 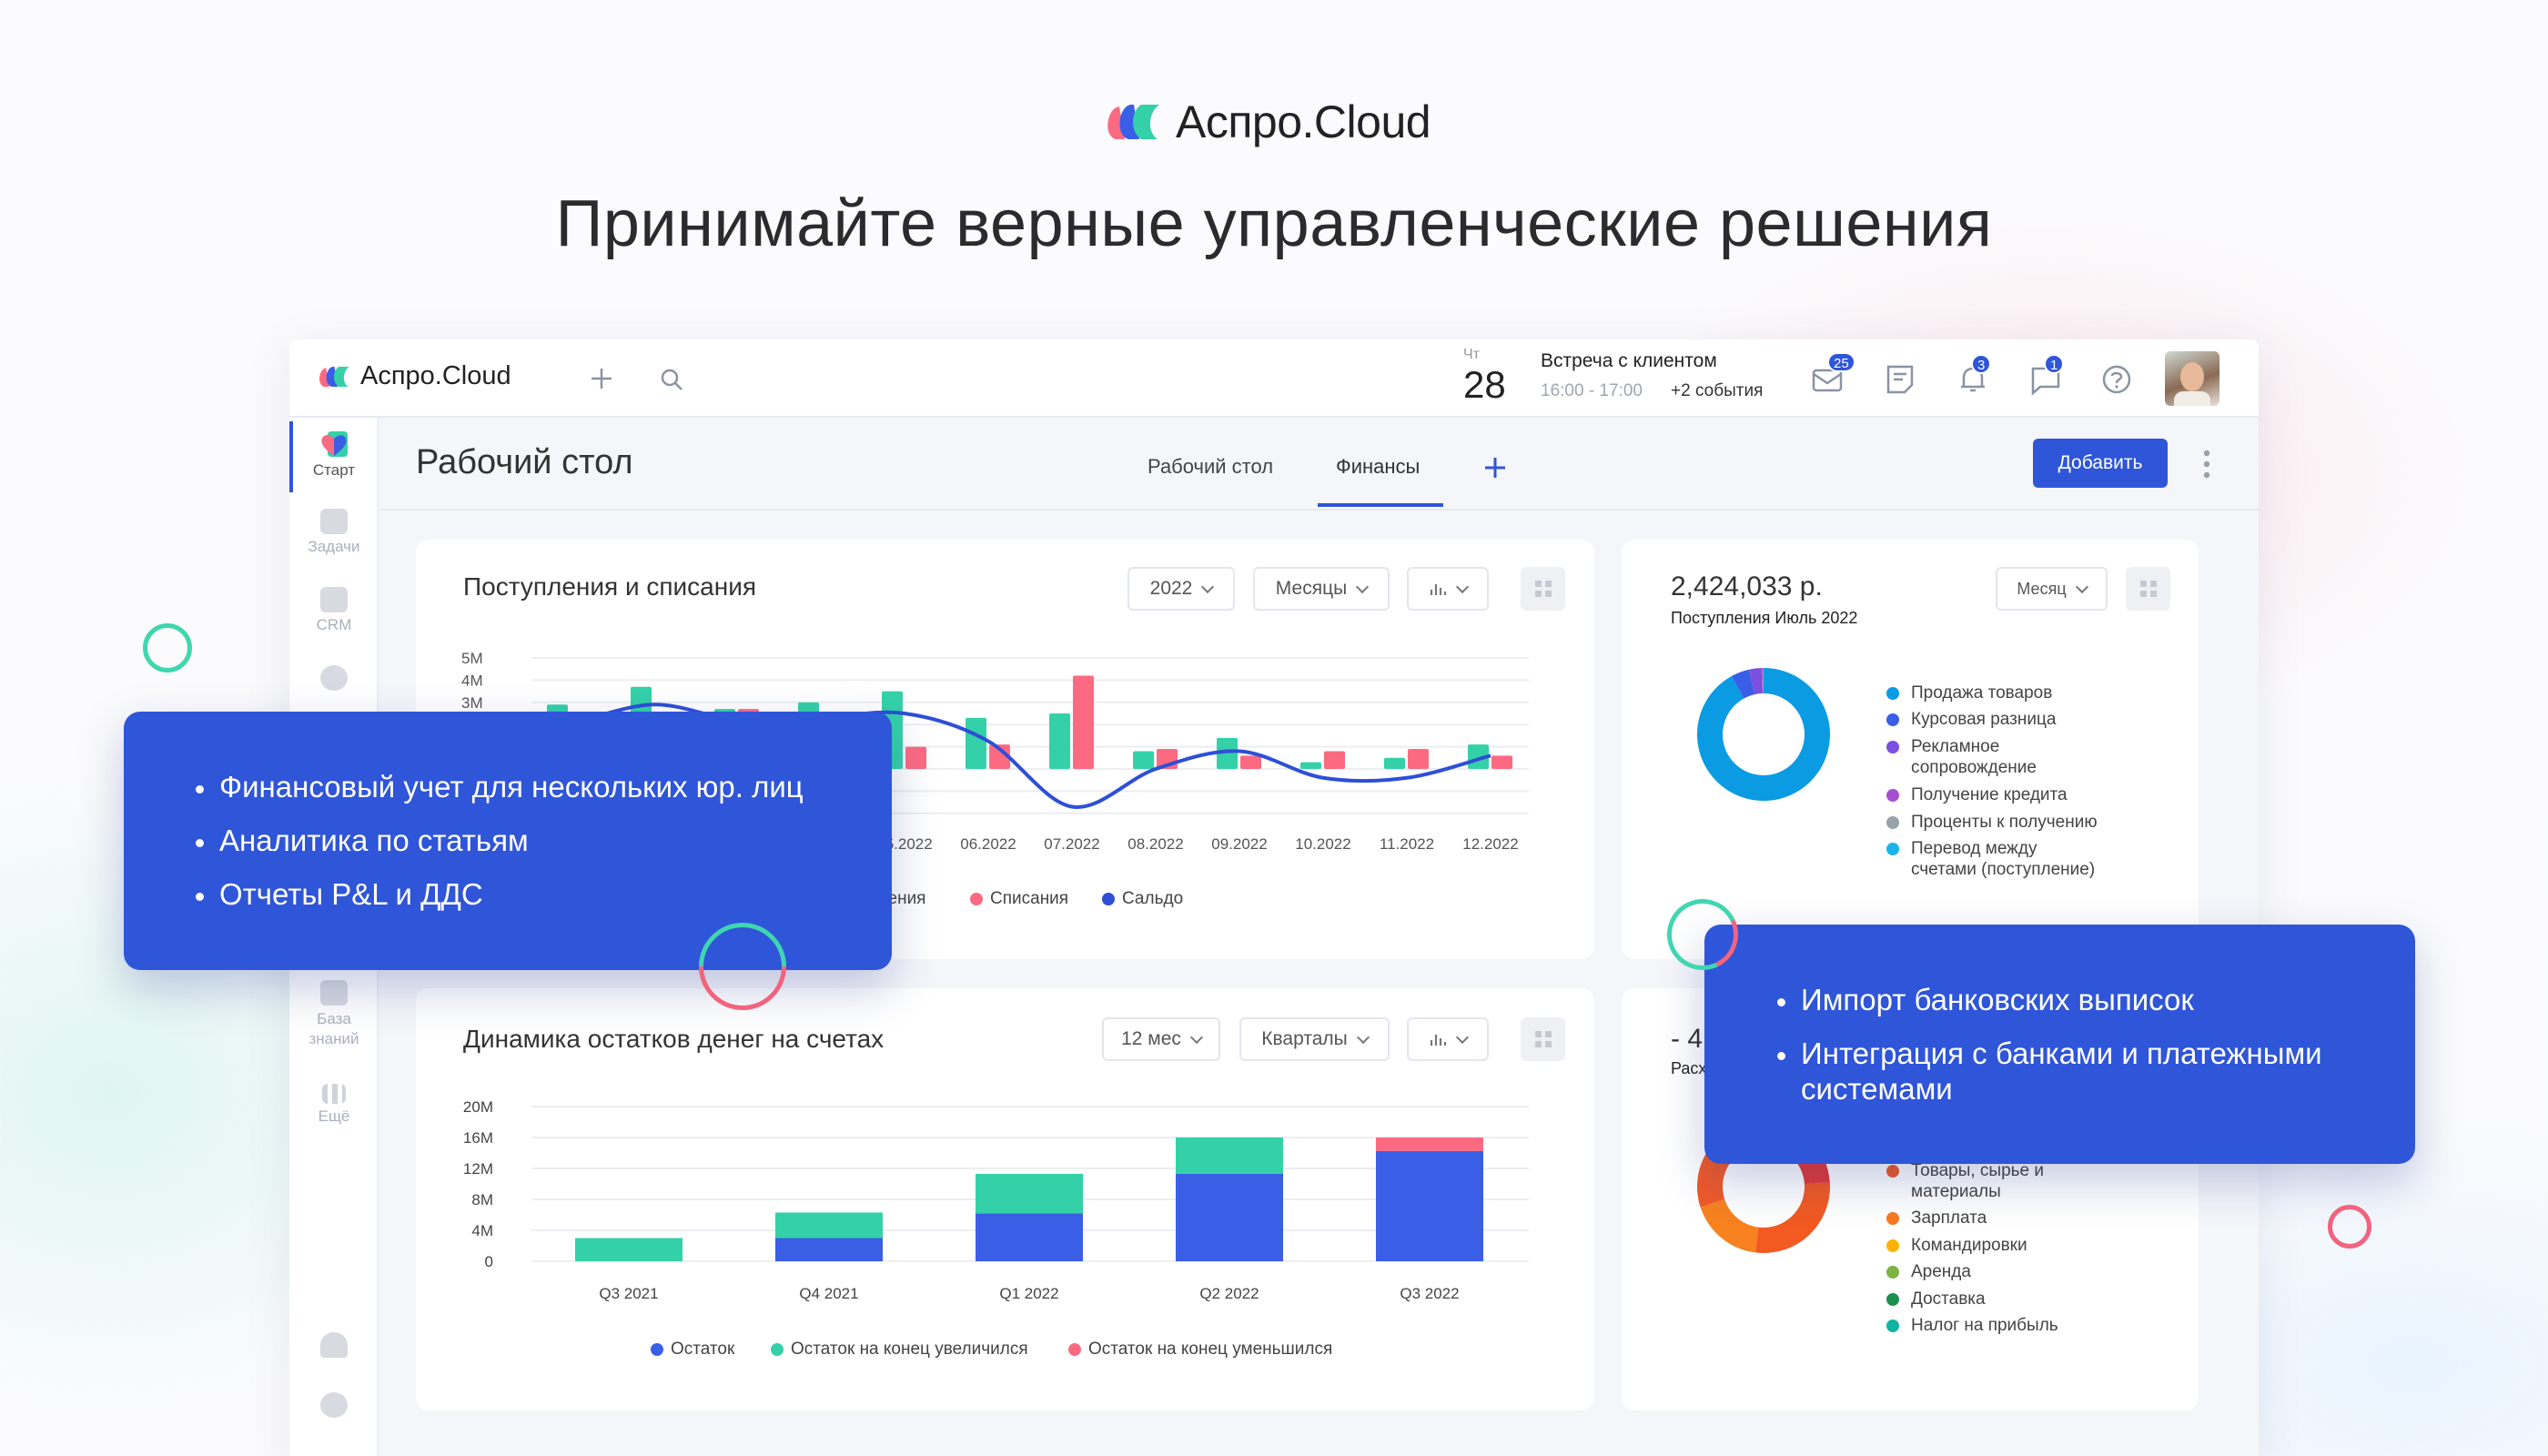 What do you see at coordinates (2117, 380) in the screenshot?
I see `help-icon` at bounding box center [2117, 380].